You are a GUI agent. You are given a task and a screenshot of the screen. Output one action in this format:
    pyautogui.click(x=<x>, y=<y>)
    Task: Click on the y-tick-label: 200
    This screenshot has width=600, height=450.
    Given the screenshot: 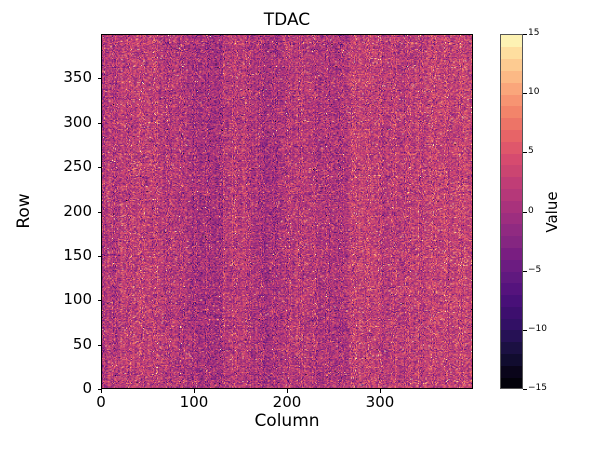 What is the action you would take?
    pyautogui.click(x=77, y=210)
    